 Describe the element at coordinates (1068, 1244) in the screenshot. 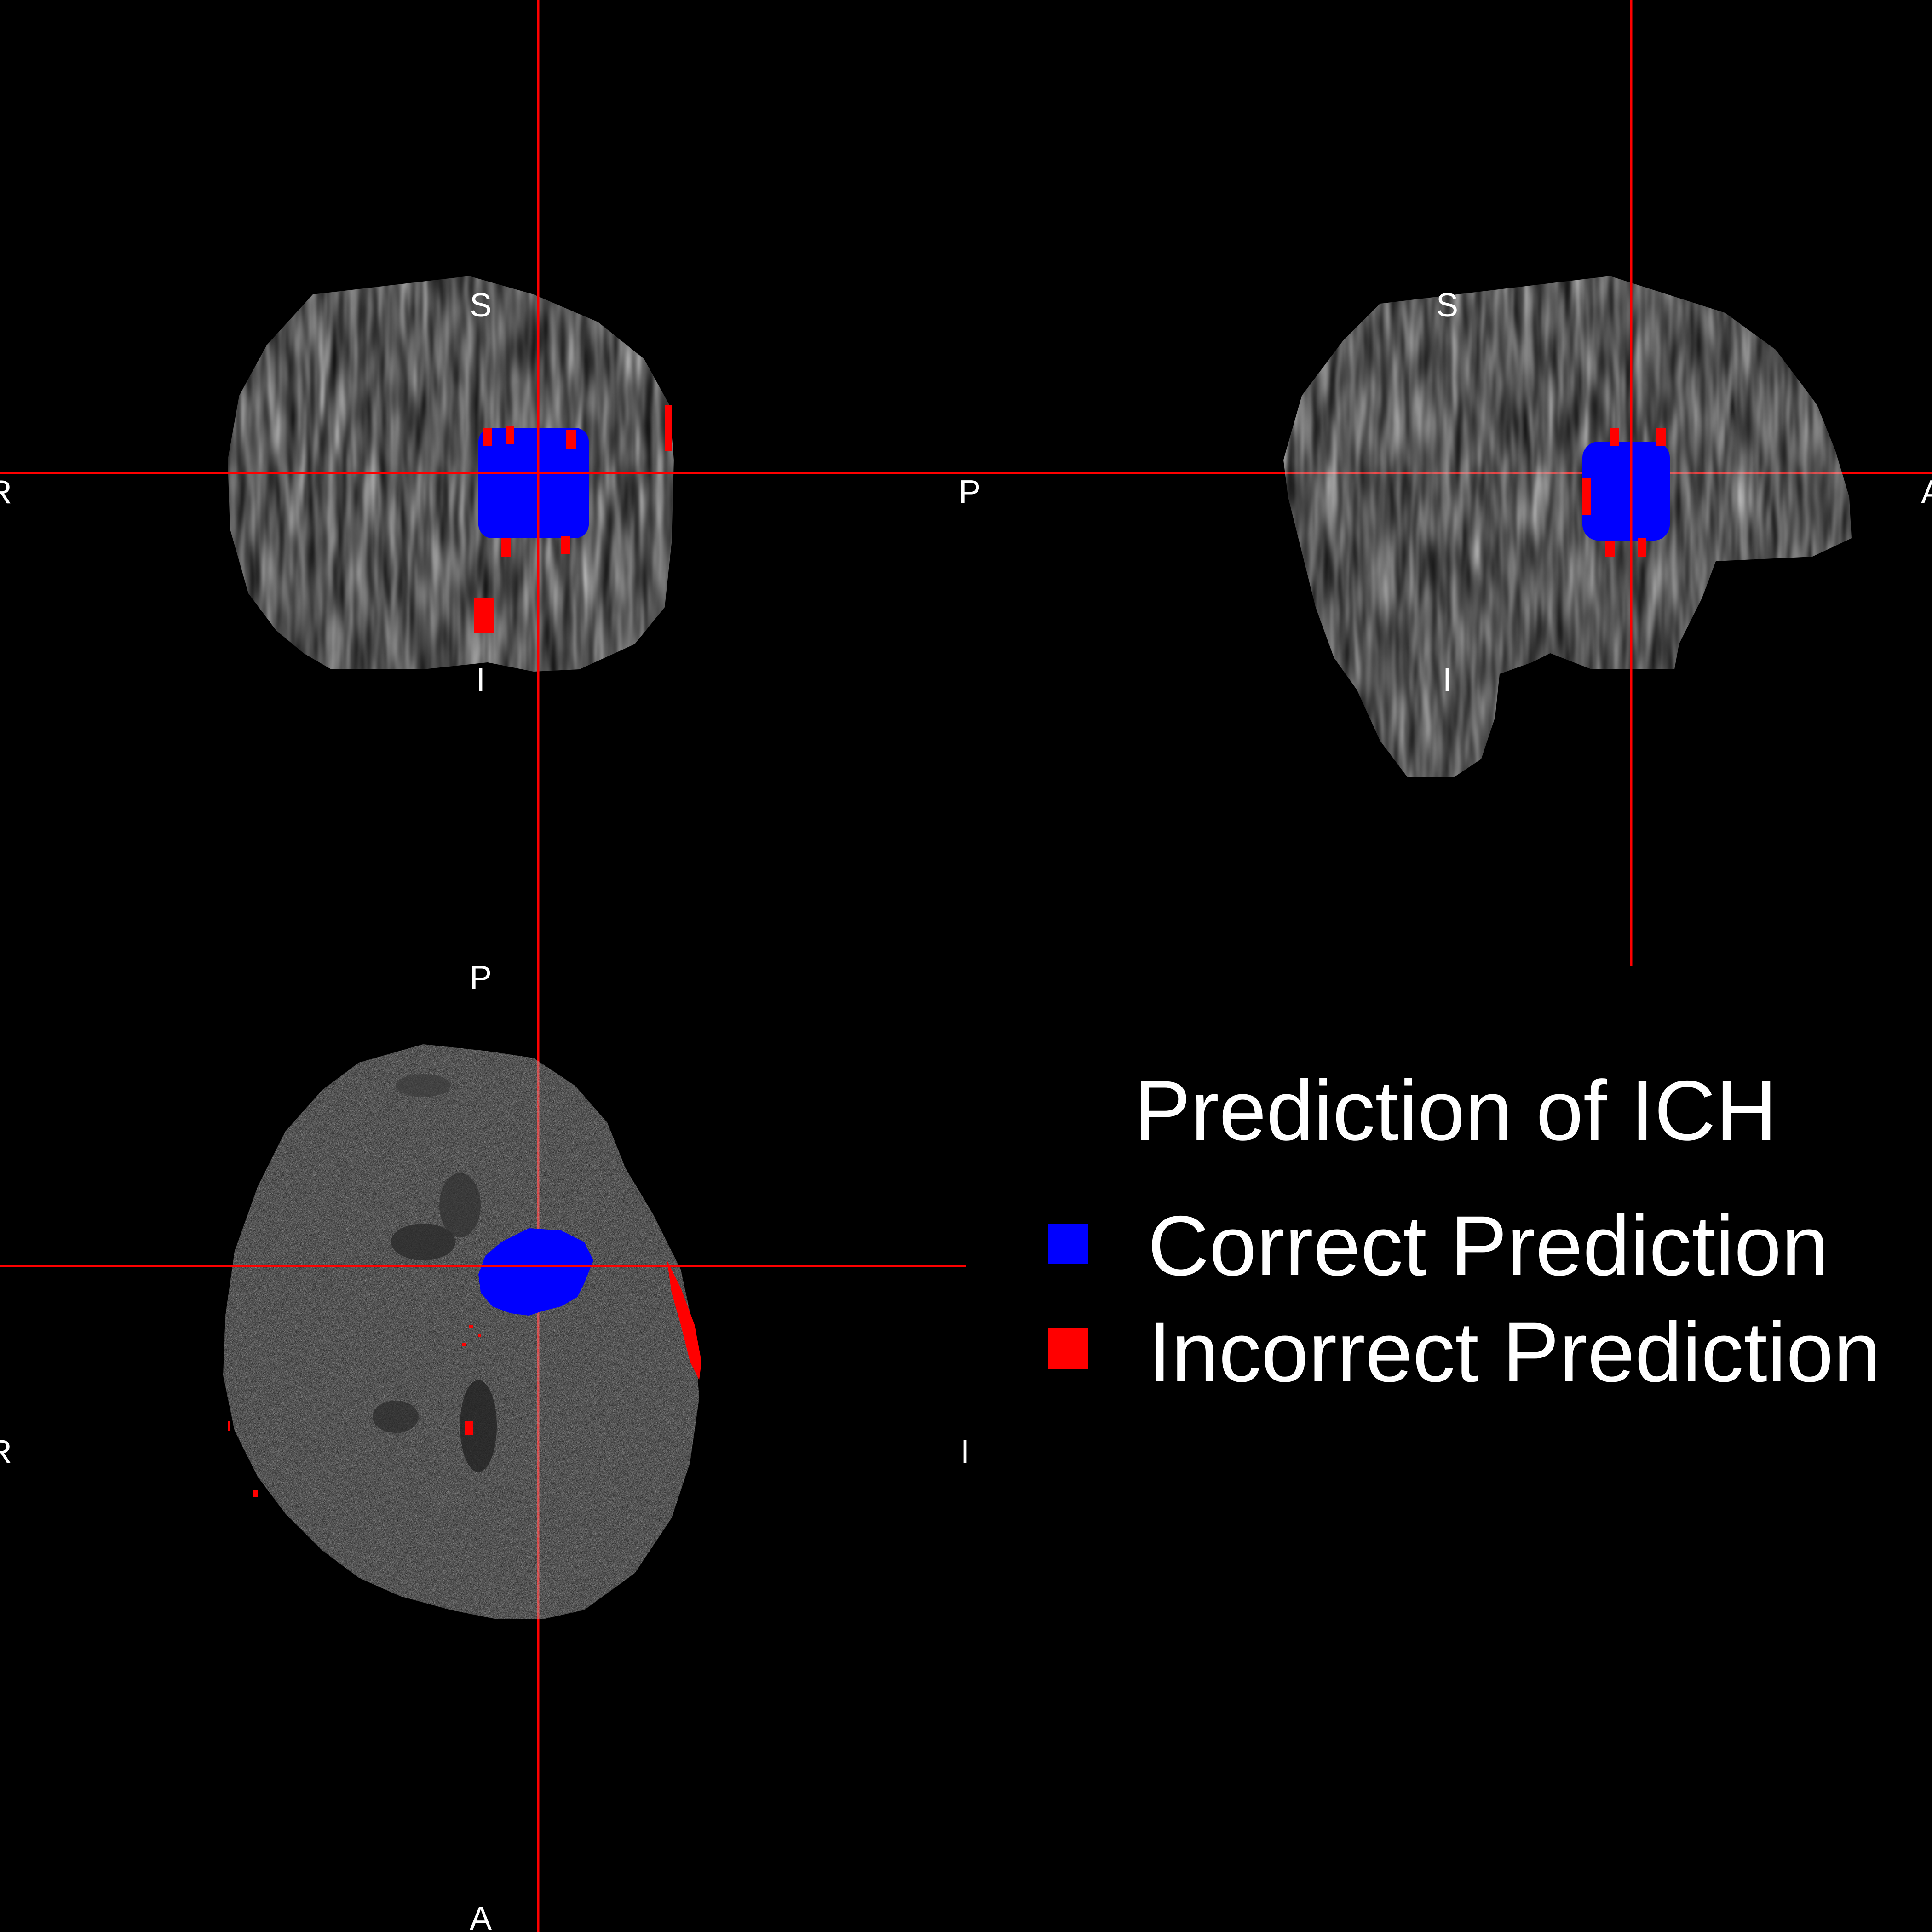

I see `legend-swatch-correct` at that location.